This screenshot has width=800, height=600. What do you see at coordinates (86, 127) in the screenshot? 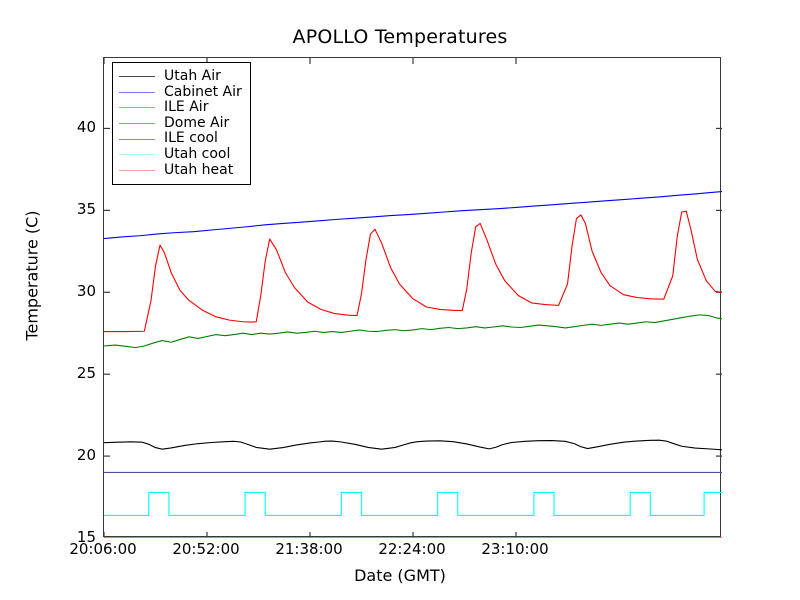
I see `y-tick-label: 40` at bounding box center [86, 127].